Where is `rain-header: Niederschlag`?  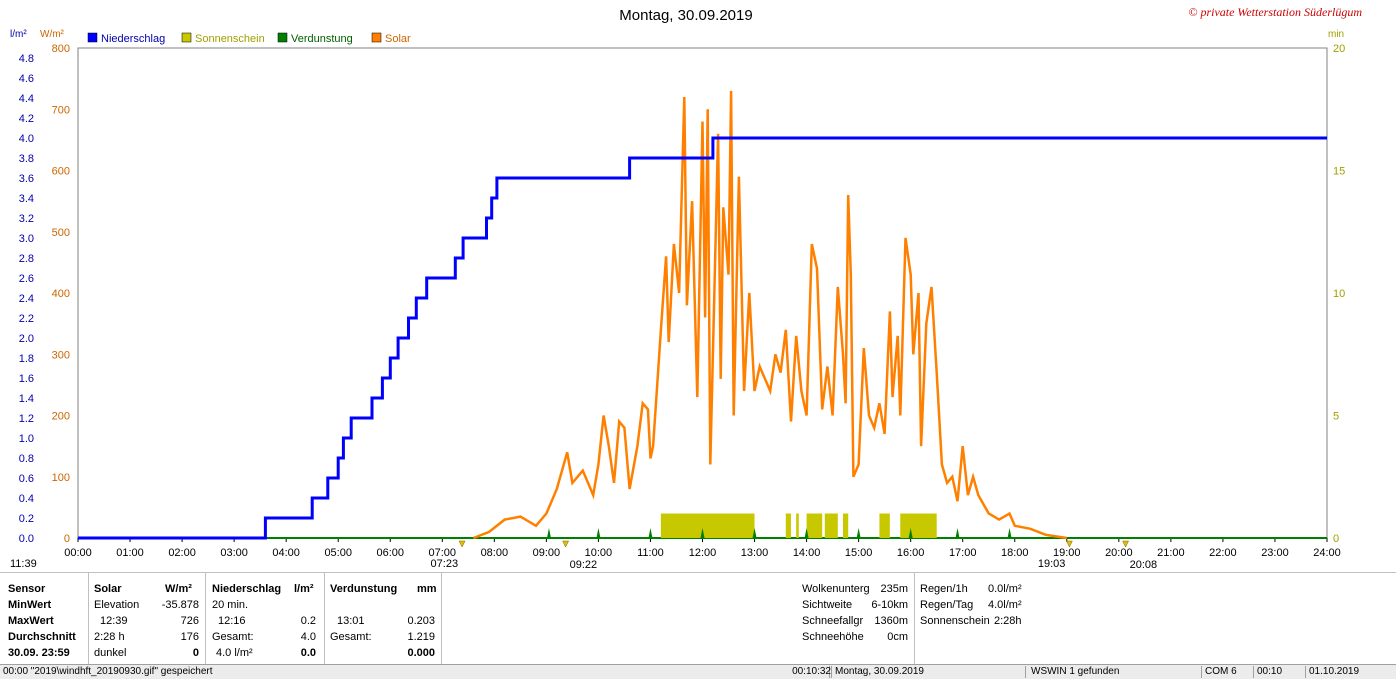
rain-header: Niederschlag is located at coordinates (247, 589).